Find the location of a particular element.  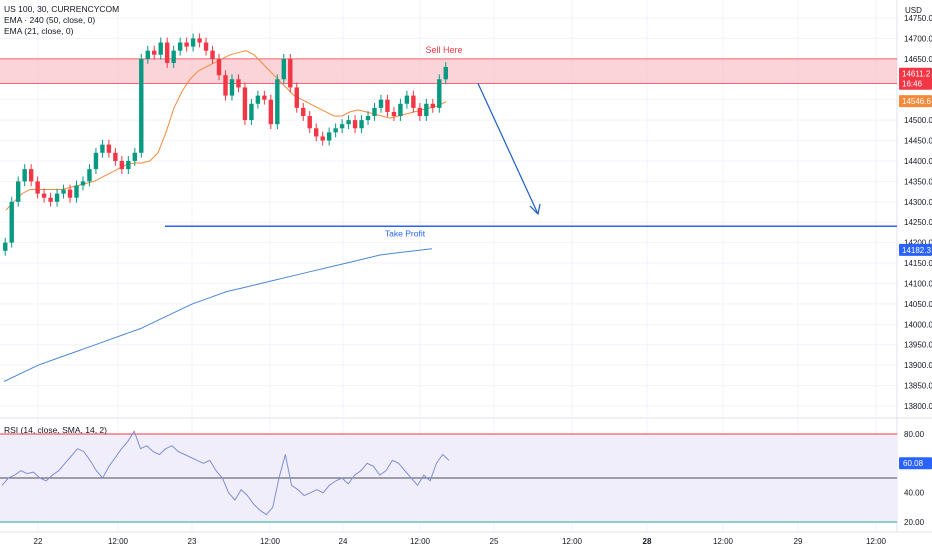

price-tick-label: 14400.0 is located at coordinates (918, 161).